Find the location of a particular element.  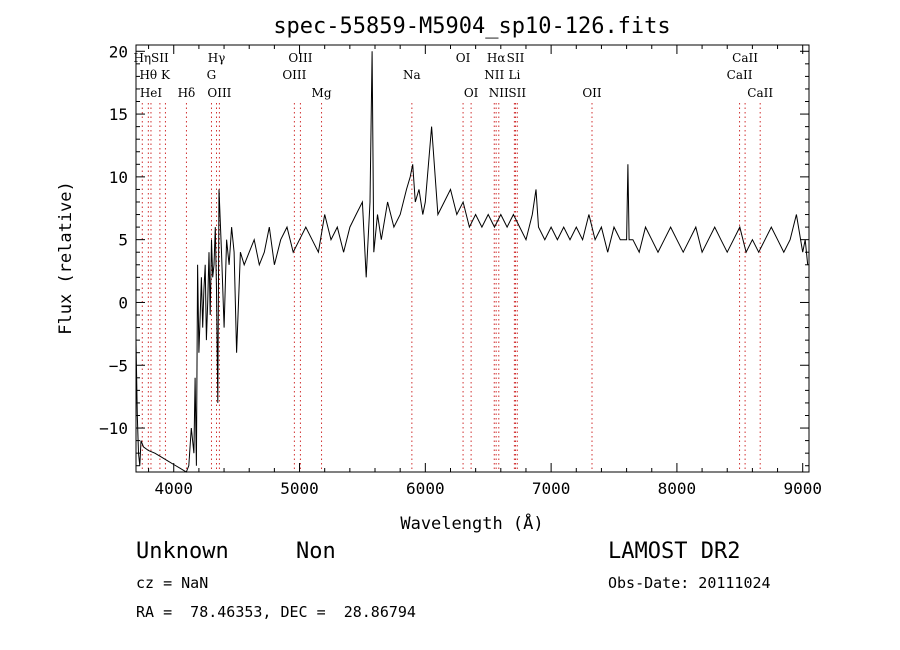

redshift-label: cz = NaN is located at coordinates (172, 583).